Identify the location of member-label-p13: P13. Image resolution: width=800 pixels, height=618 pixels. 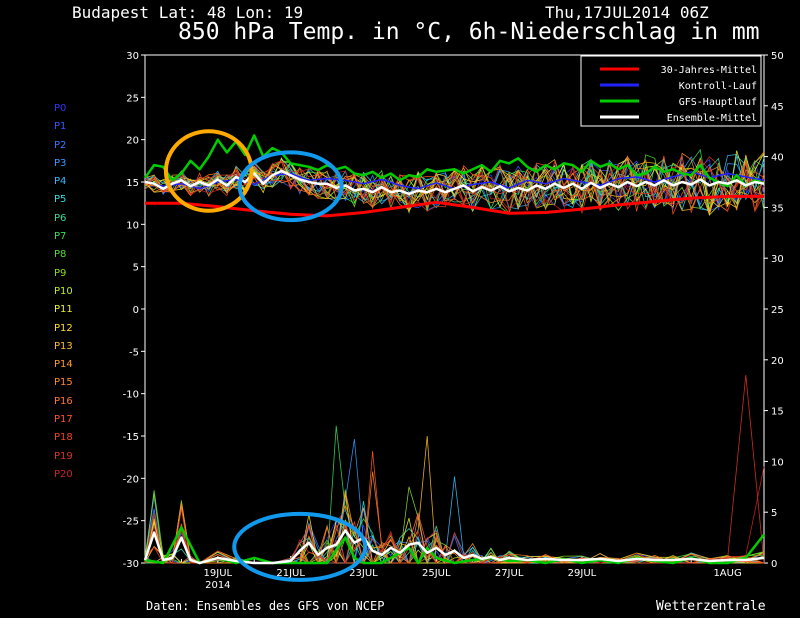
(63, 346).